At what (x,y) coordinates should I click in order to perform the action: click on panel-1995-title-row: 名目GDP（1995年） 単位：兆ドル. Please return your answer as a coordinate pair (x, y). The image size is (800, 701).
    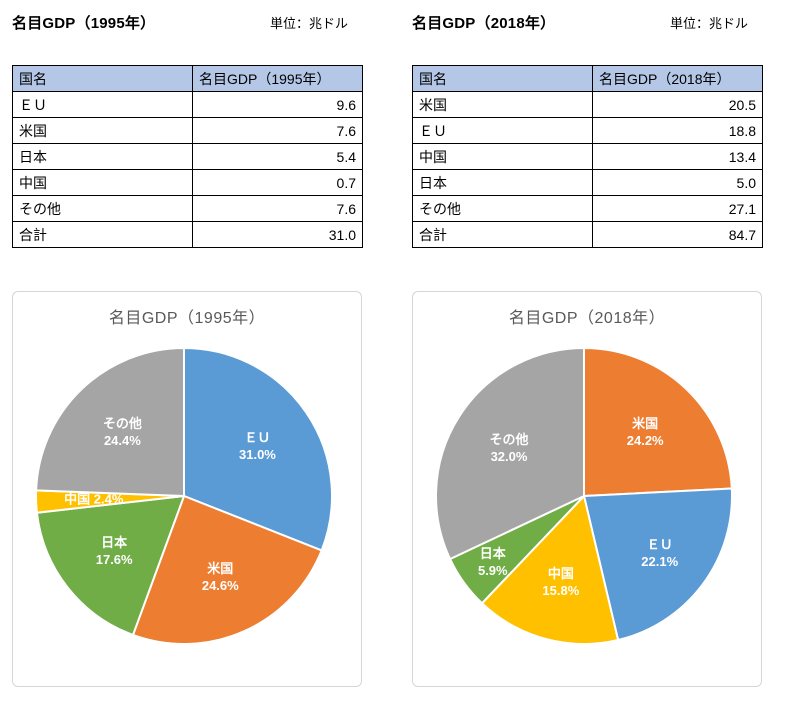
    Looking at the image, I should click on (187, 23).